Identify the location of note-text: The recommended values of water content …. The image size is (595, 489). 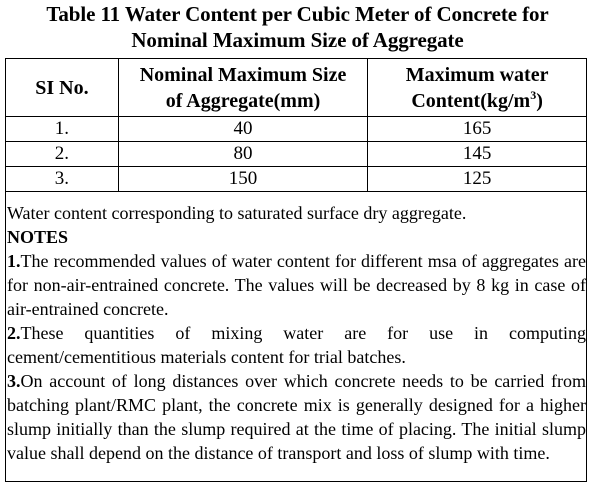
(296, 285).